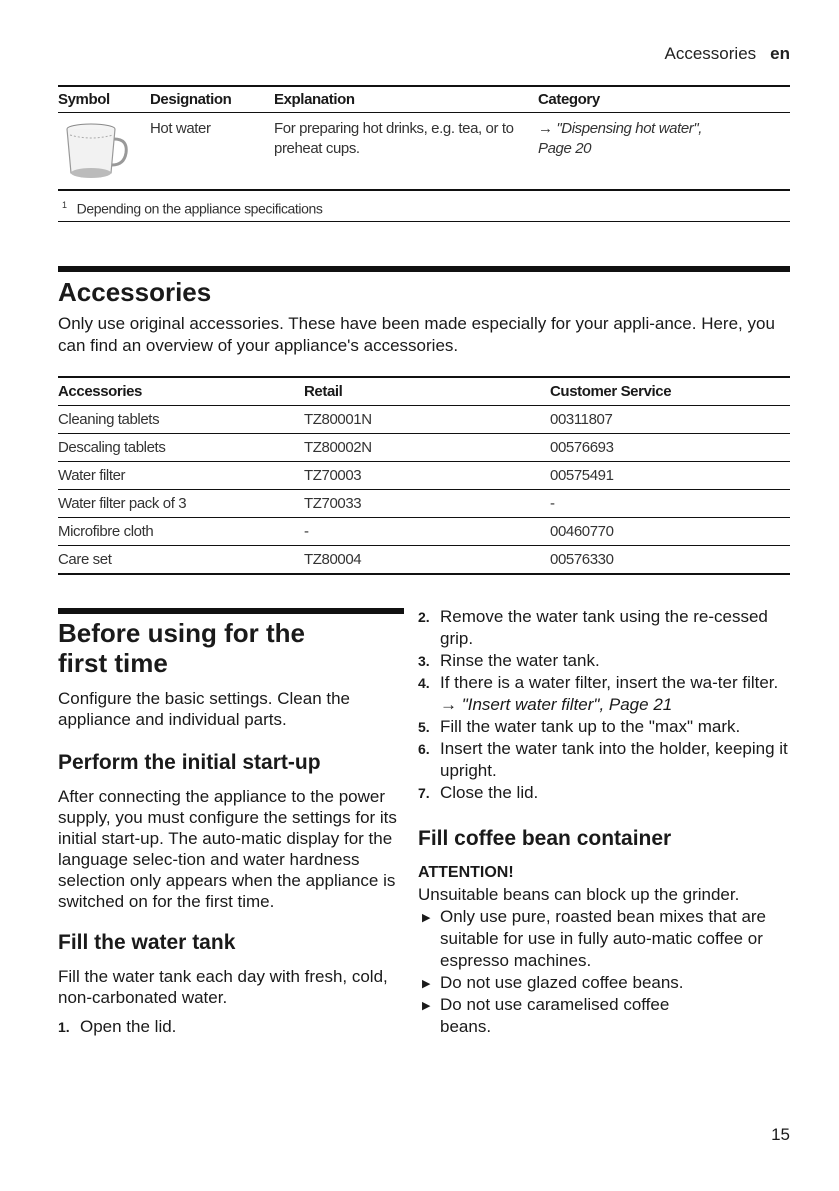  I want to click on retail-number: TZ70003, so click(427, 475).